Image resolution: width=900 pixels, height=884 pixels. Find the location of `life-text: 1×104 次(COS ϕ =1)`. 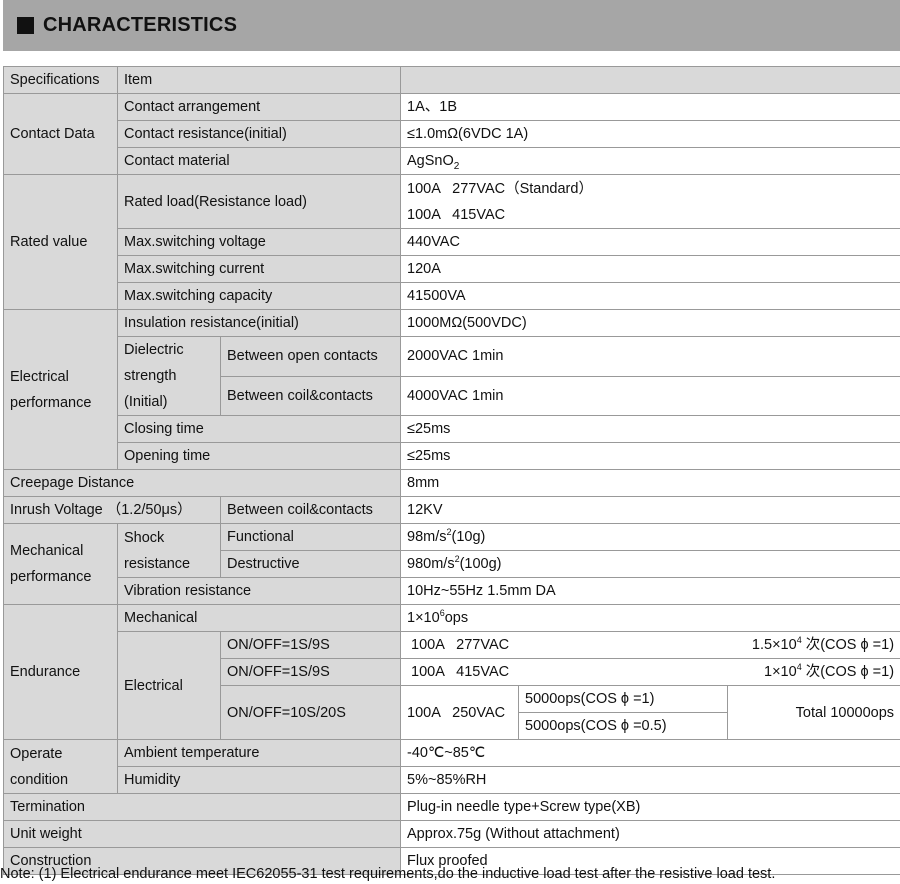

life-text: 1×104 次(COS ϕ =1) is located at coordinates (829, 672).